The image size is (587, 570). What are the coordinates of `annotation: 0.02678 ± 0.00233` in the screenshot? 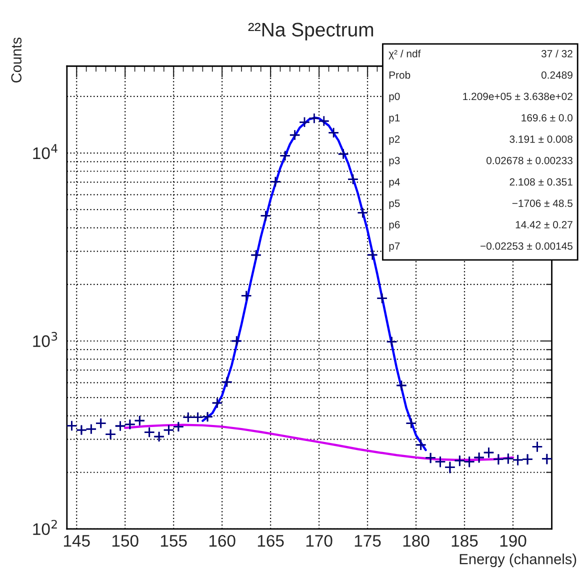 It's located at (529, 160).